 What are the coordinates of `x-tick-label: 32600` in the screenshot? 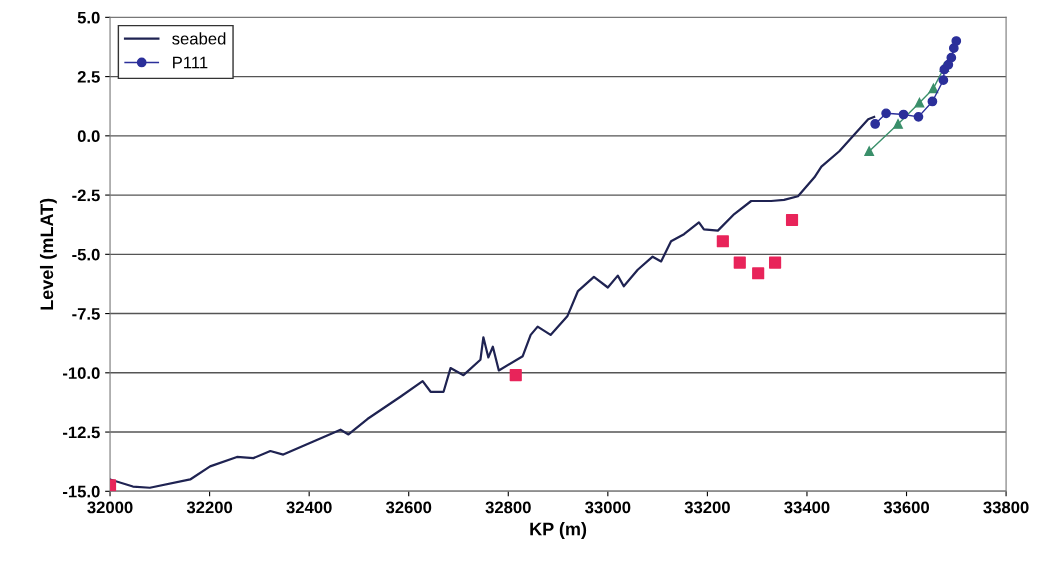 It's located at (408, 507).